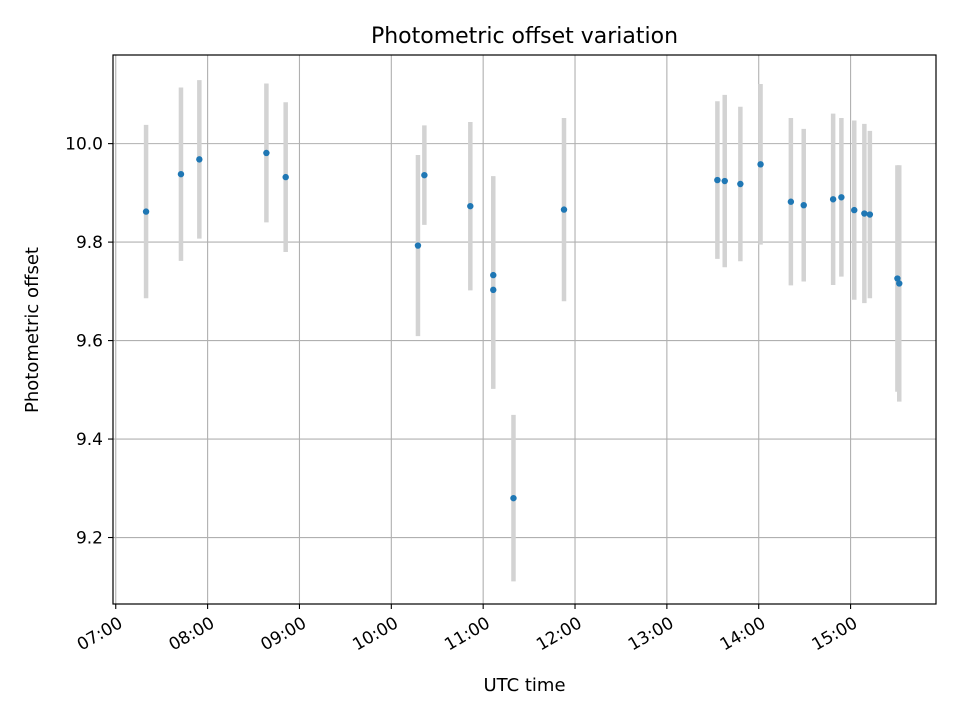 This screenshot has height=720, width=960. Describe the element at coordinates (524, 685) in the screenshot. I see `x-axis-label: UTC time` at that location.